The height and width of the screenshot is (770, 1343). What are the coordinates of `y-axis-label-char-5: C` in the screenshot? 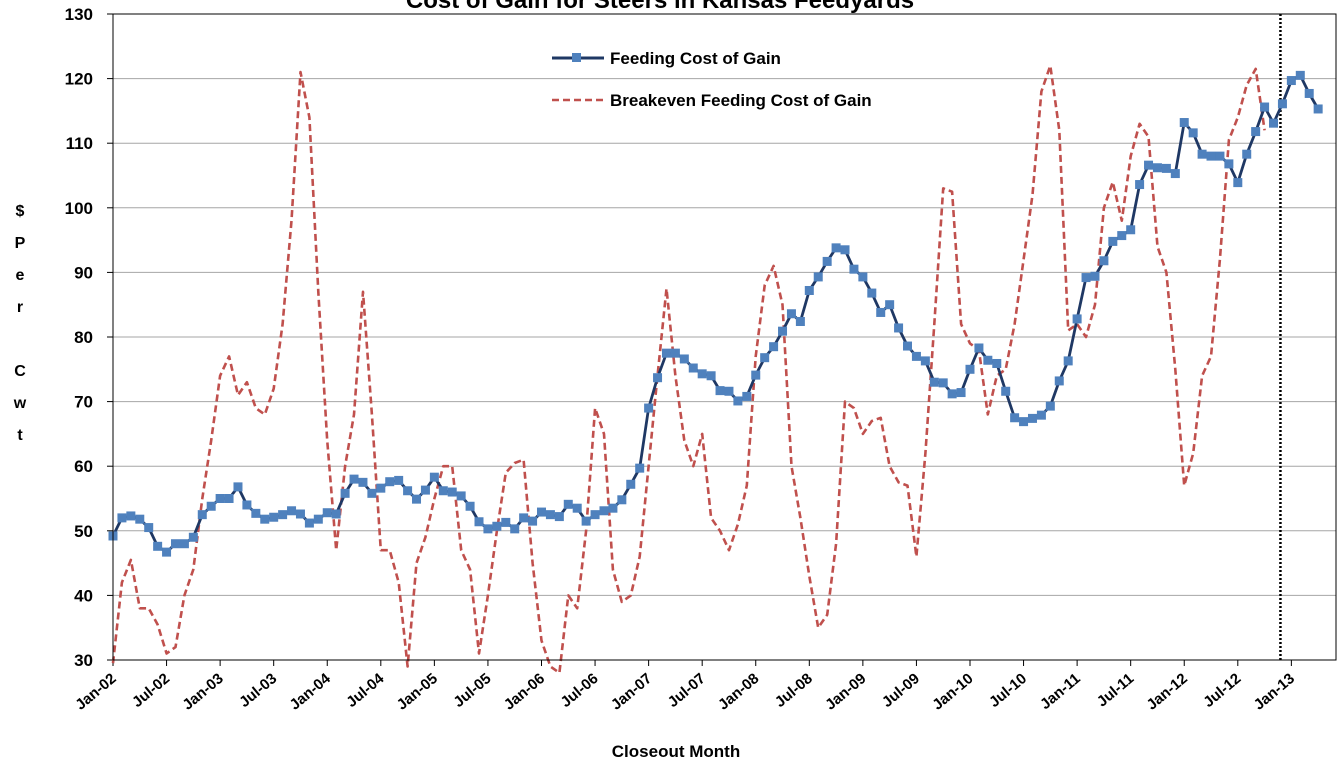 It's located at (20, 371).